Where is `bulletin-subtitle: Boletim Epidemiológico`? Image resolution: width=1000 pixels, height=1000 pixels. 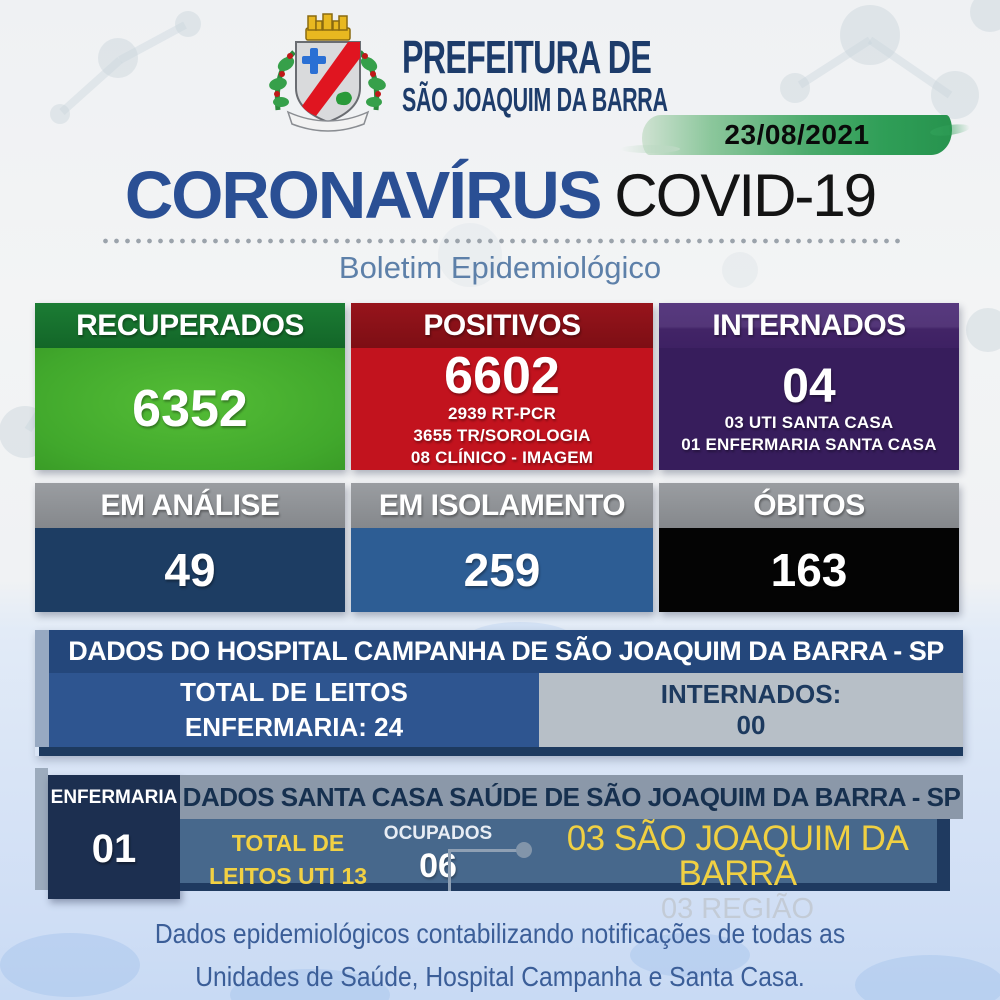 bulletin-subtitle: Boletim Epidemiológico is located at coordinates (500, 267).